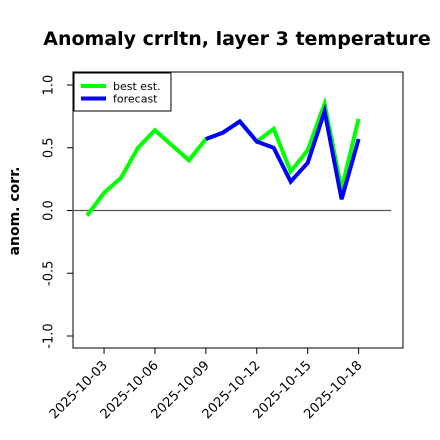  What do you see at coordinates (135, 99) in the screenshot?
I see `legend-label: forecast` at bounding box center [135, 99].